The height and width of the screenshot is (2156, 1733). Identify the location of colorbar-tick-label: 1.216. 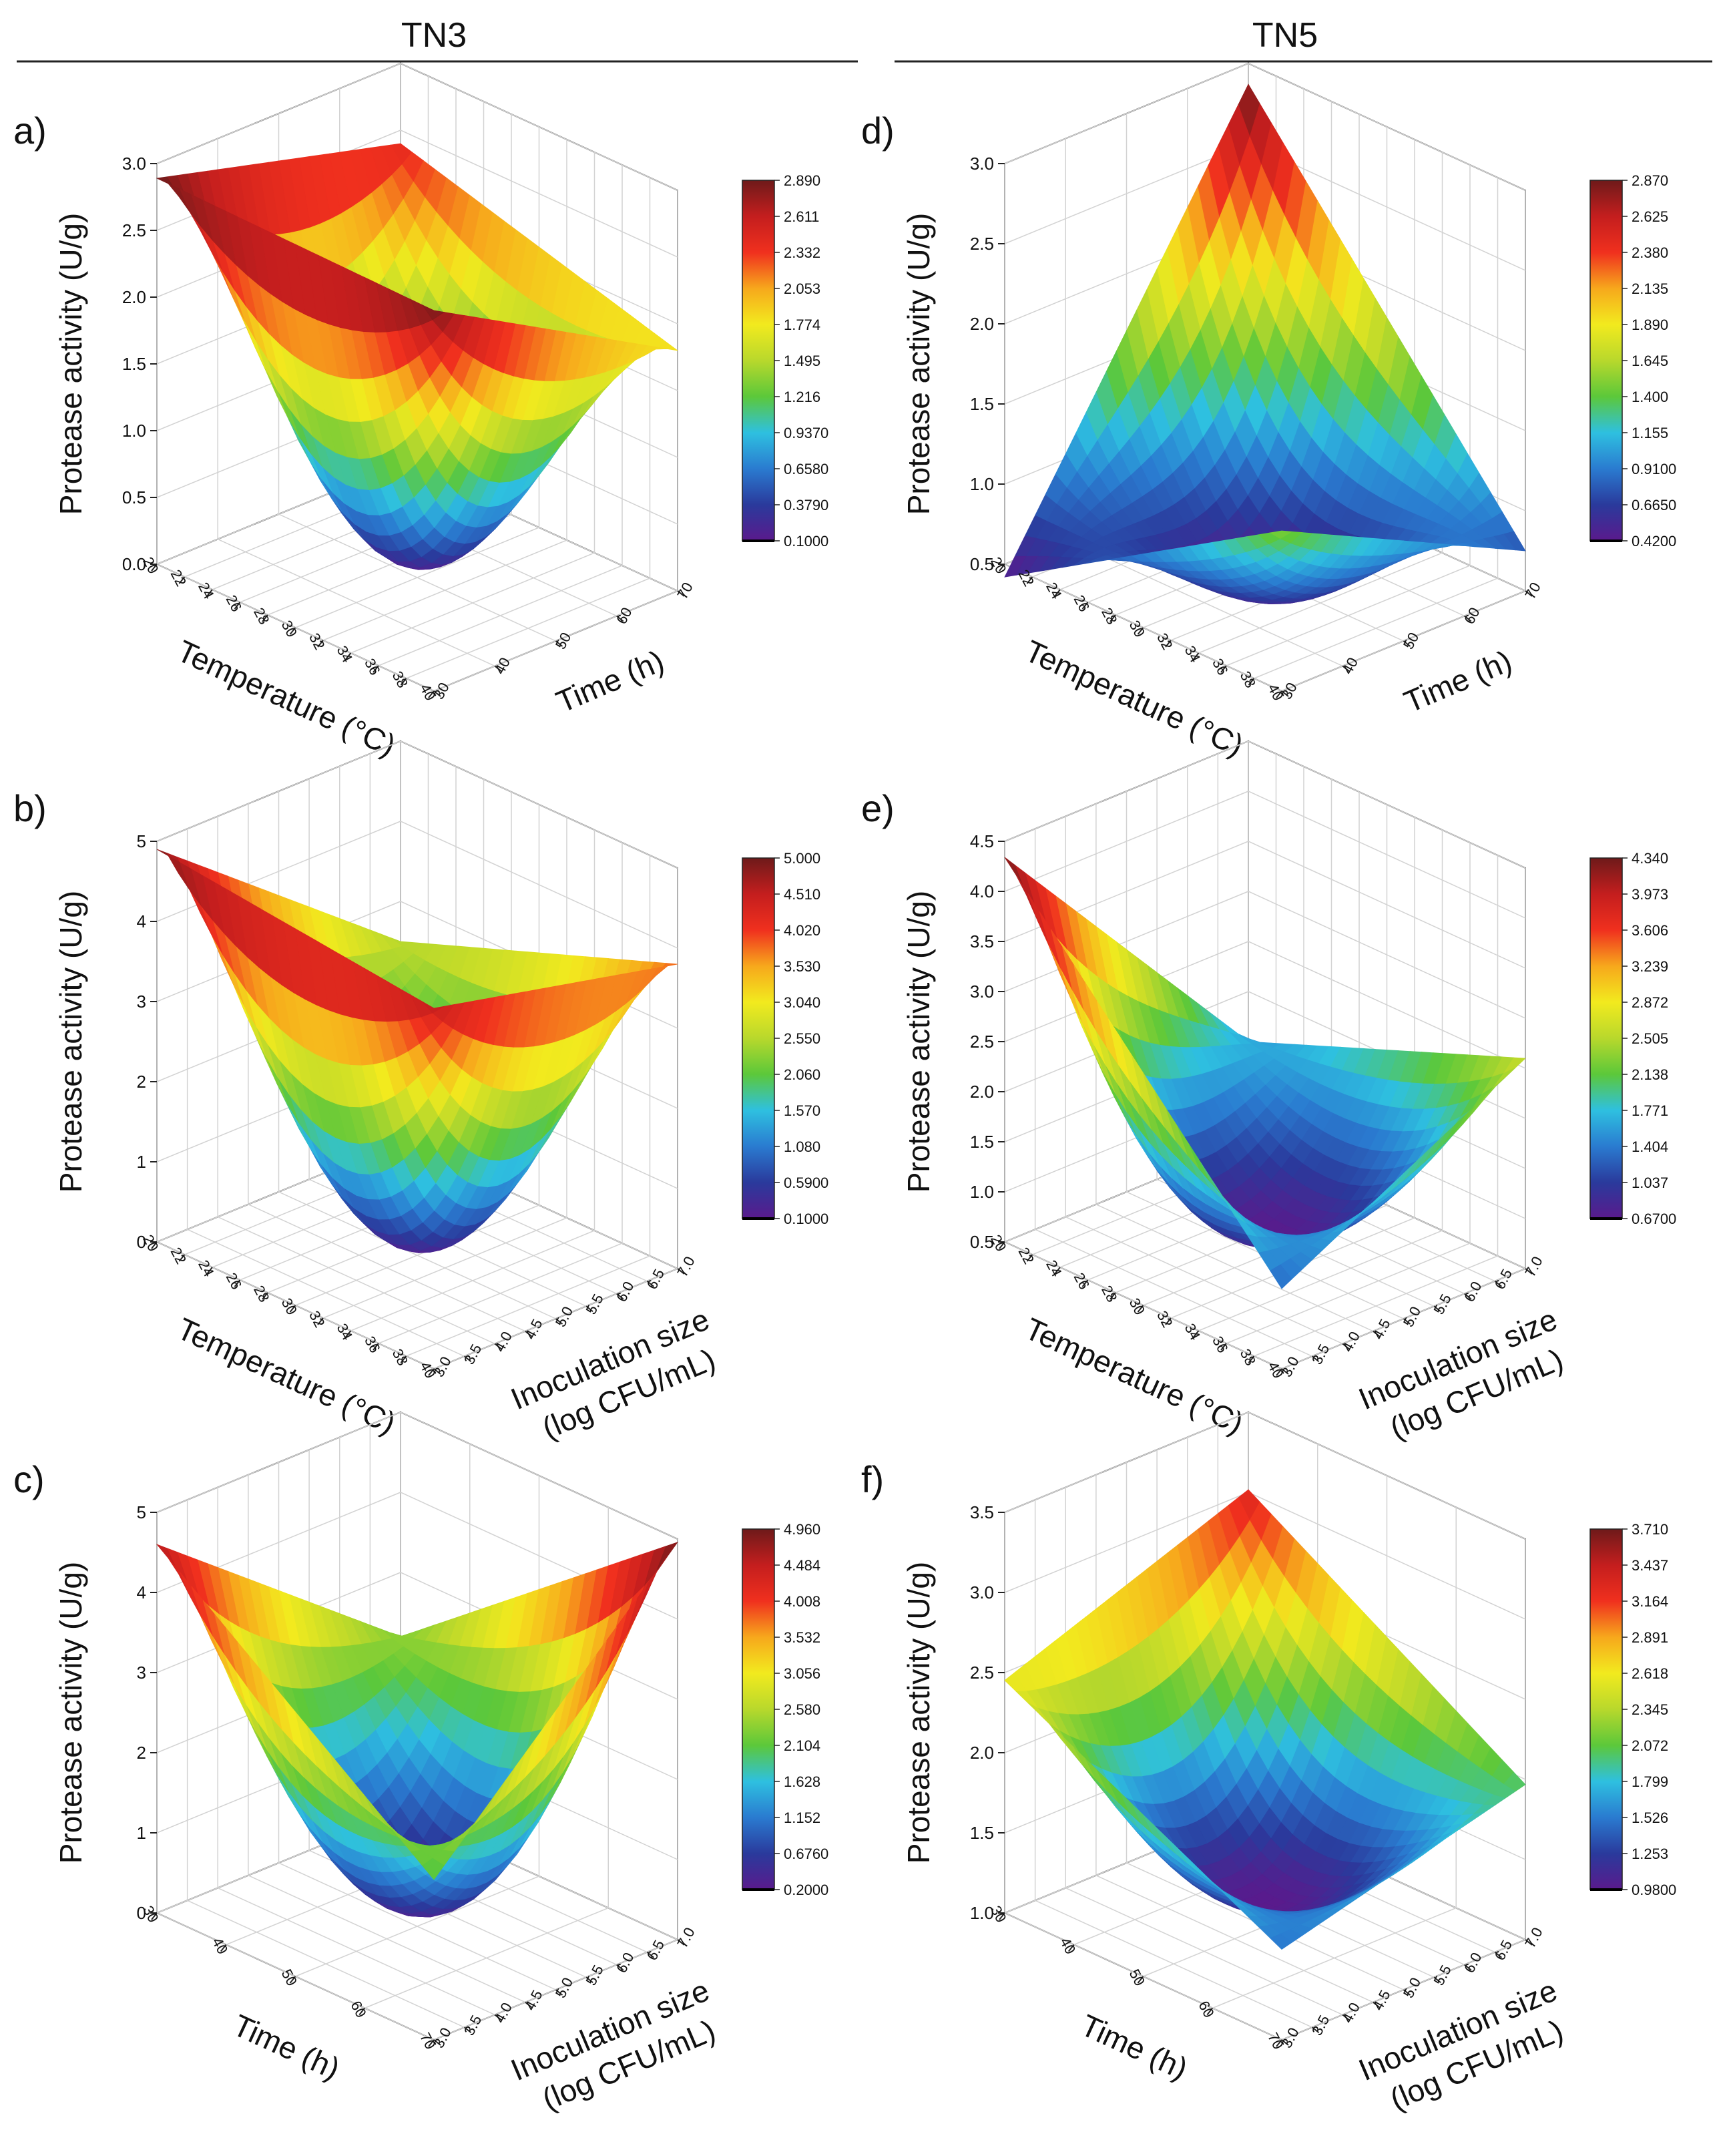
(802, 397).